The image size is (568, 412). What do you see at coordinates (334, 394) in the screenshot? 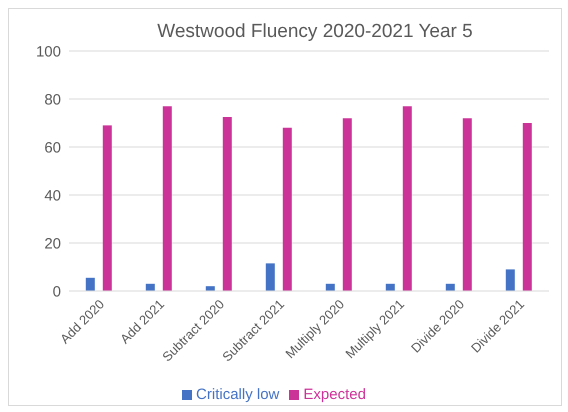
I see `legend-label: Expected` at bounding box center [334, 394].